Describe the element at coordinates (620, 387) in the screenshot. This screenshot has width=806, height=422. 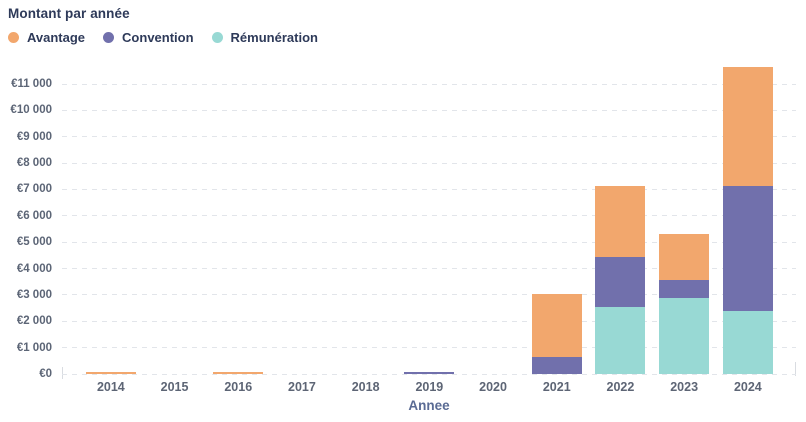
I see `x-axis-tick-label-2022: 2022` at that location.